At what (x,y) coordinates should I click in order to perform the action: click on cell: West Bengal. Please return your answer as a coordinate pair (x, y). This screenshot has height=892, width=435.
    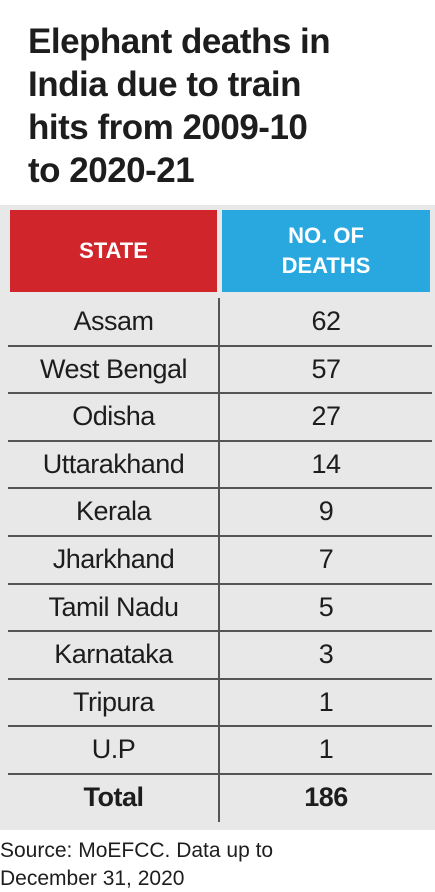
    Looking at the image, I should click on (113, 369).